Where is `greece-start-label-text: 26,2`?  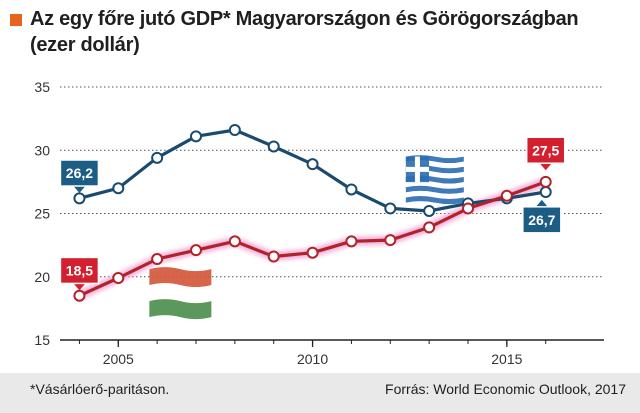
greece-start-label-text: 26,2 is located at coordinates (79, 173).